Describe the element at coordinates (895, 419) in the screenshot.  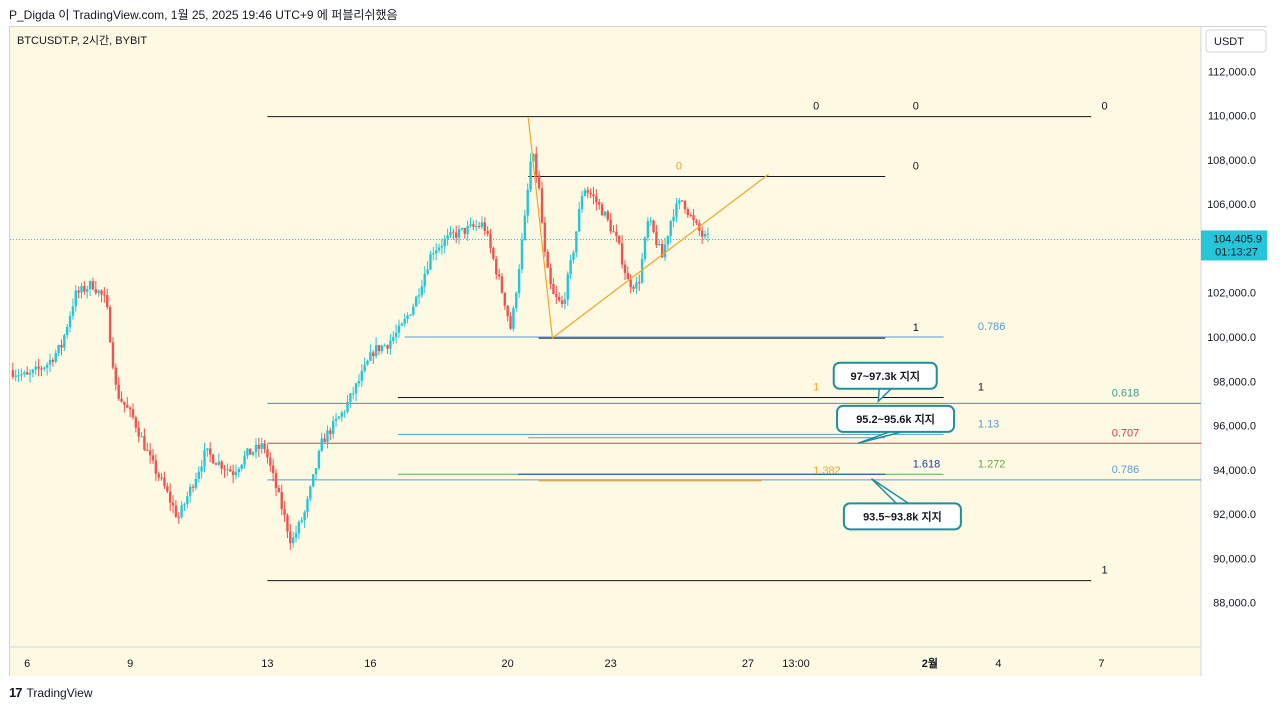
I see `callout-text: 95.2~95.6k 지지` at that location.